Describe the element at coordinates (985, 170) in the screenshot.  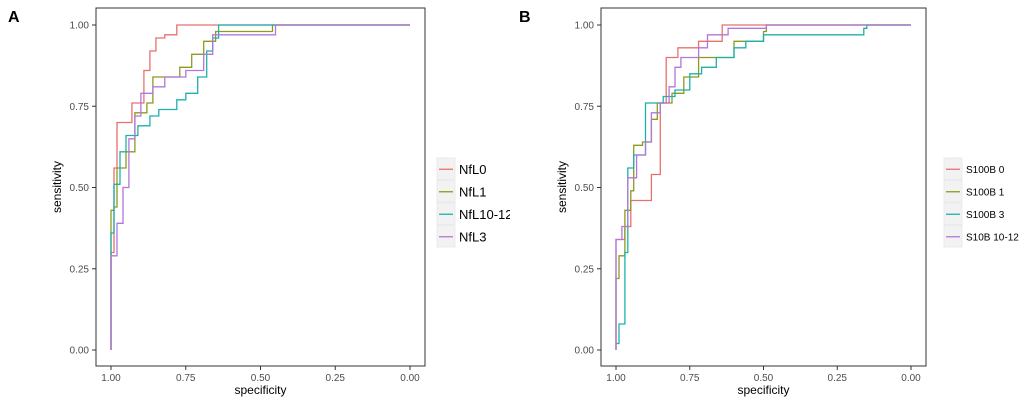
I see `legend-label: S100B 0` at that location.